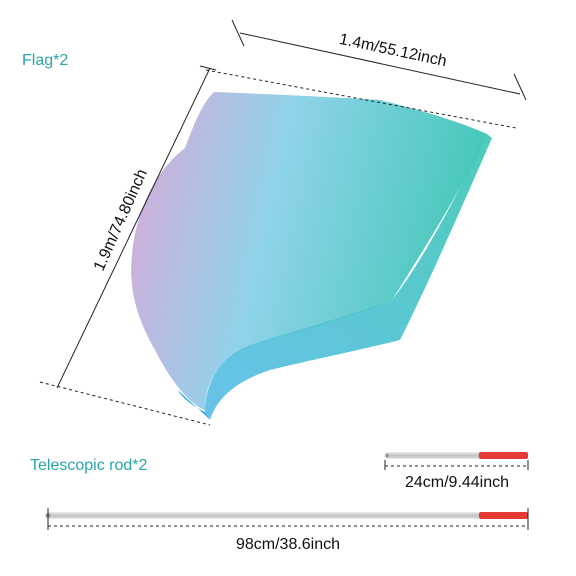  I want to click on flag-edge-highlight, so click(194, 405).